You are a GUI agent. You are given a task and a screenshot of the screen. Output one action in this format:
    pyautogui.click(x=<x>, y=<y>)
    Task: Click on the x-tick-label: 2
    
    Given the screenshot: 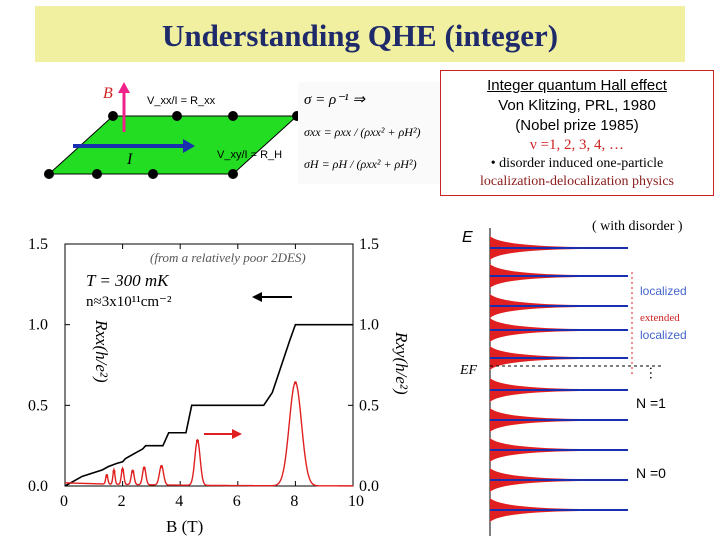 What is the action you would take?
    pyautogui.click(x=122, y=501)
    